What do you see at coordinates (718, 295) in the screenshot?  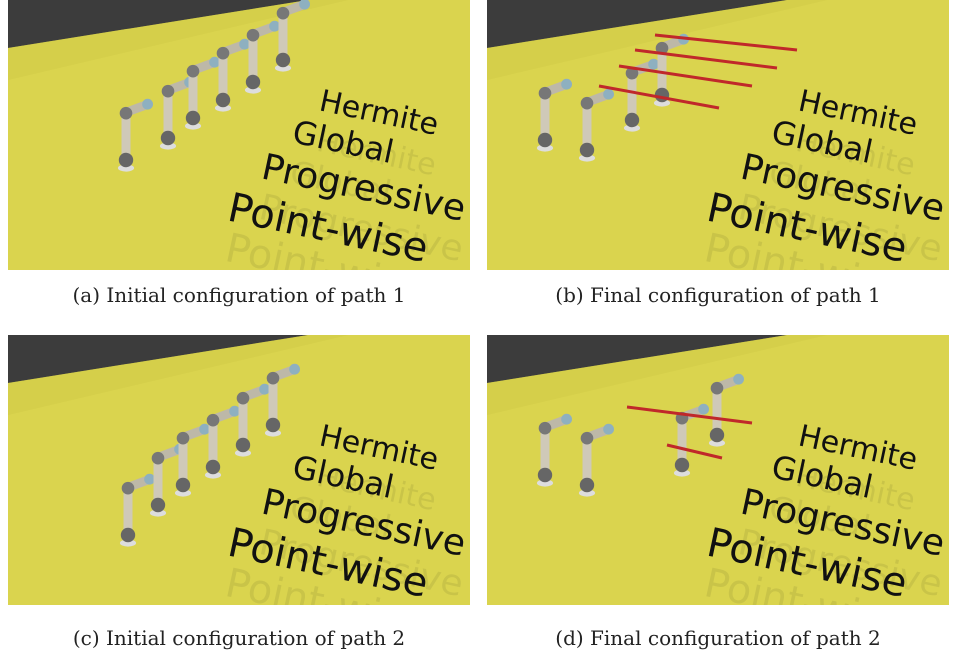 I see `caption: (b) Final configuration of path 1` at bounding box center [718, 295].